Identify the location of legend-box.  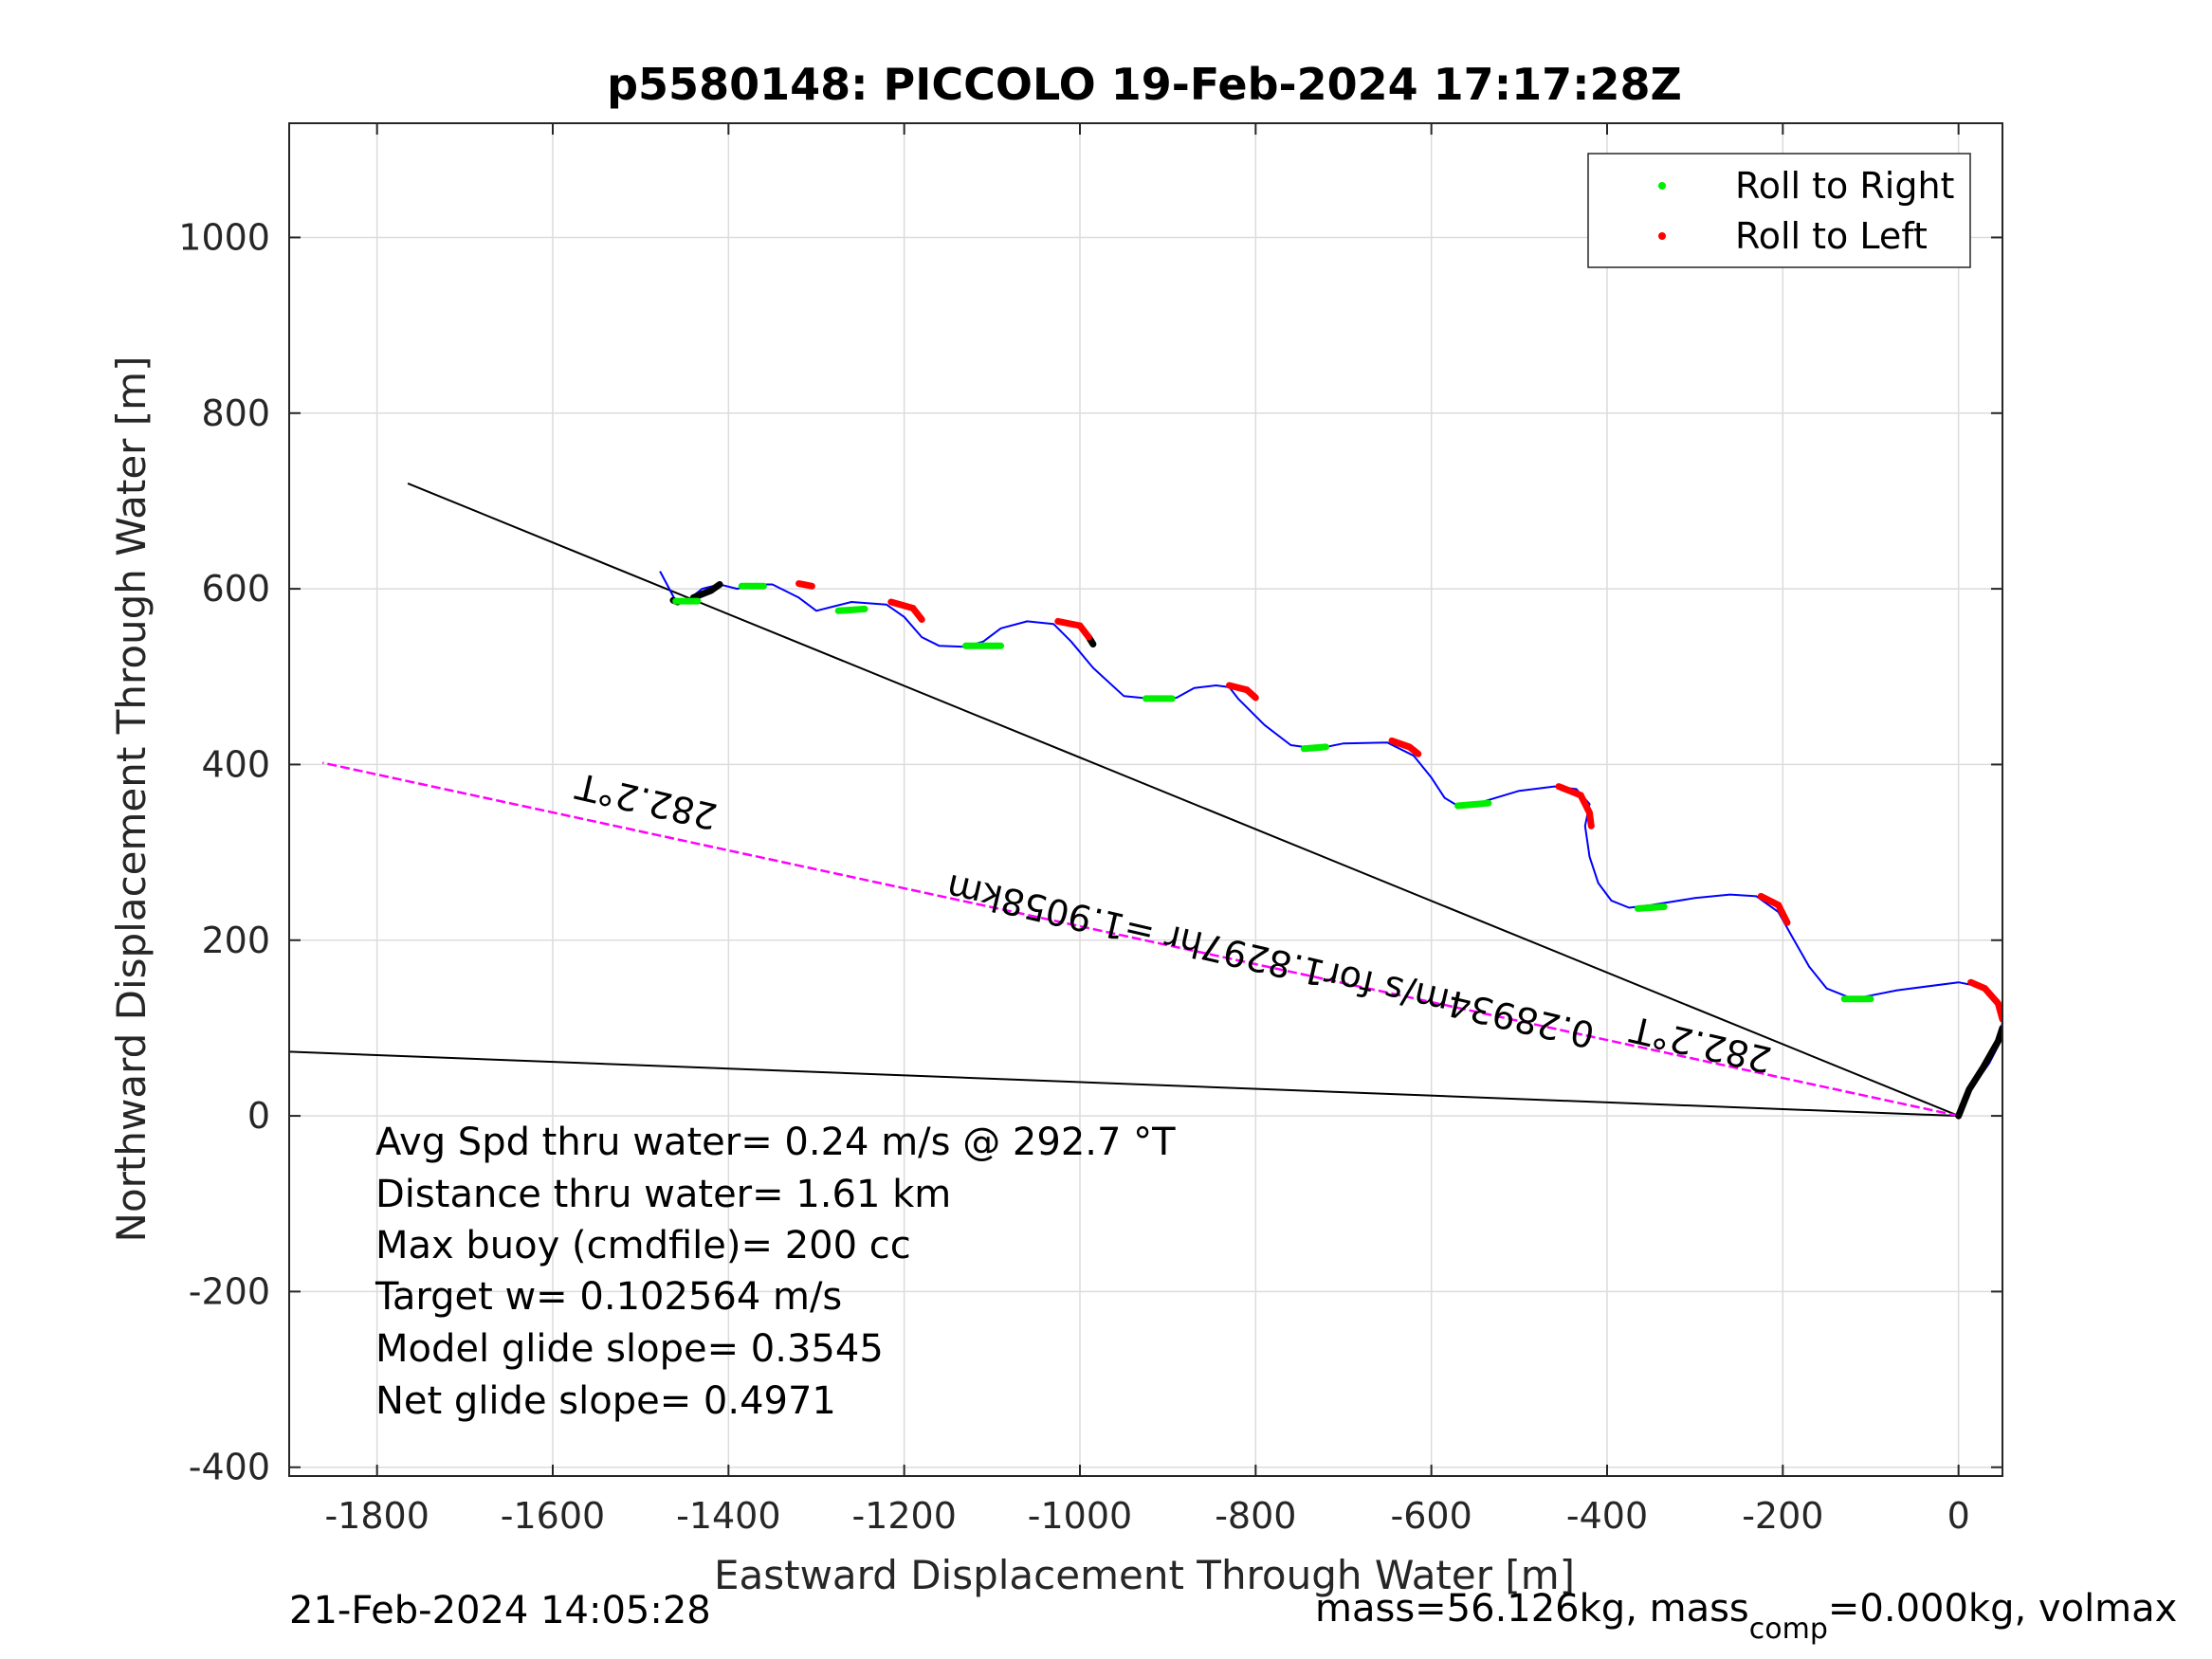
(1779, 210).